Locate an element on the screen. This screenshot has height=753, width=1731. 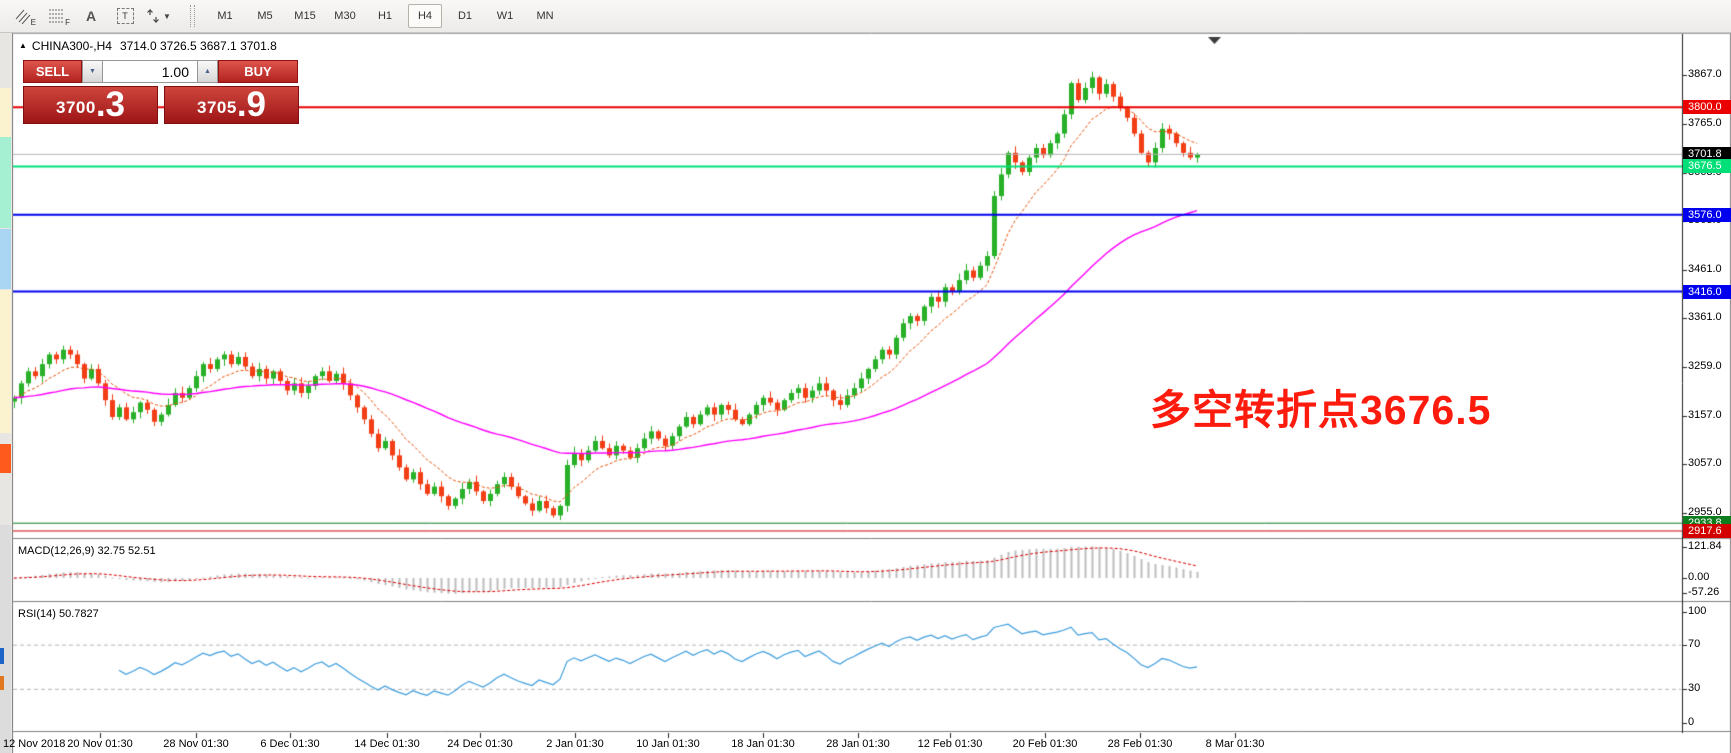
volume-input is located at coordinates (150, 71).